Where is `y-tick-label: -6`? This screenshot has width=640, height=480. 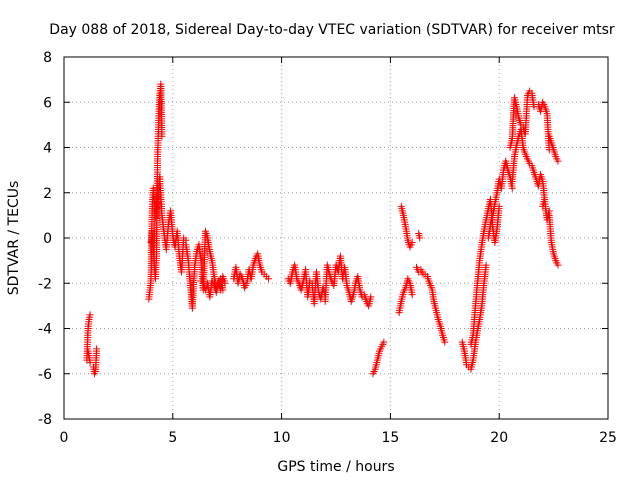
y-tick-label: -6 is located at coordinates (45, 375).